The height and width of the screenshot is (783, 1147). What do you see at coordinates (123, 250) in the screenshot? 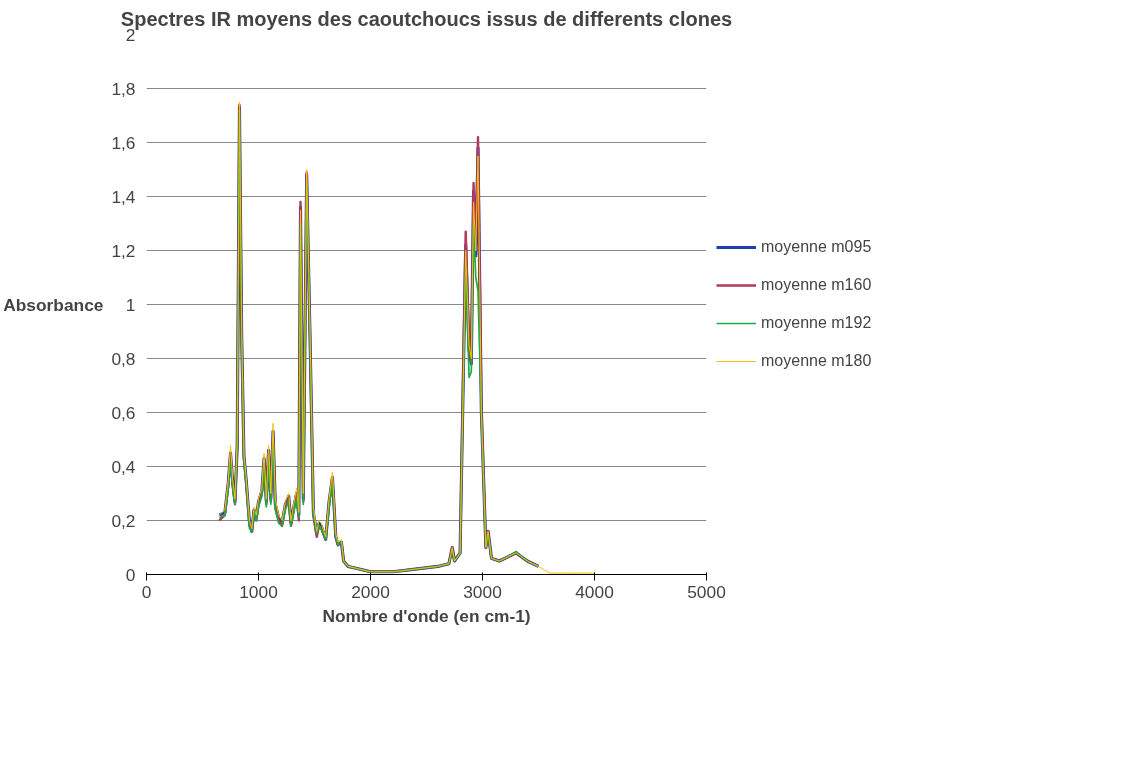
I see `y-tick-label: 1,2` at bounding box center [123, 250].